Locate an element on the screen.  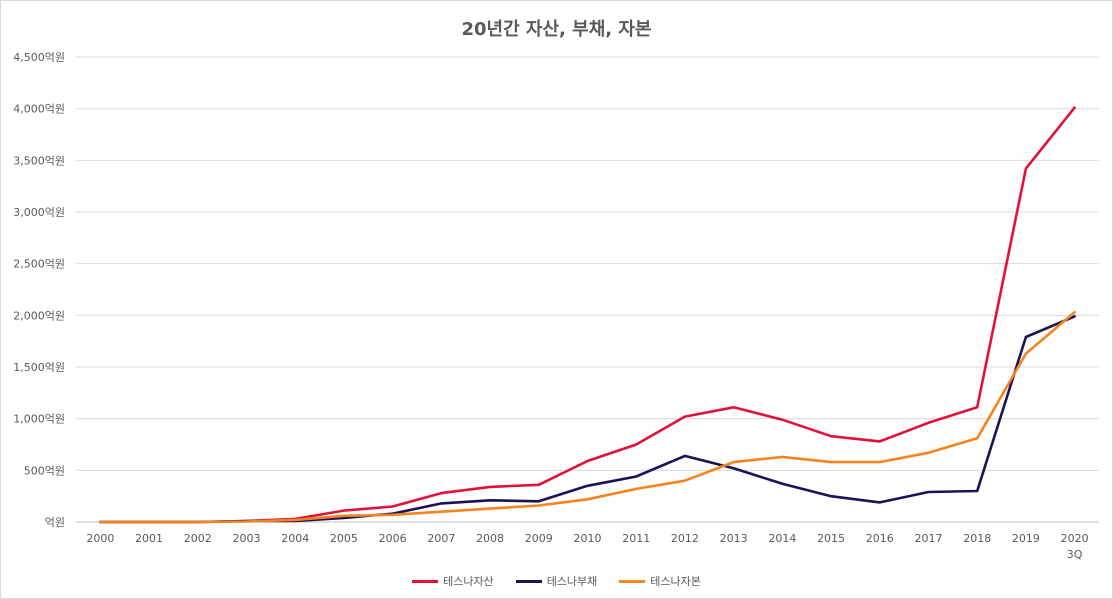
x-tick-label: 2002 is located at coordinates (198, 538).